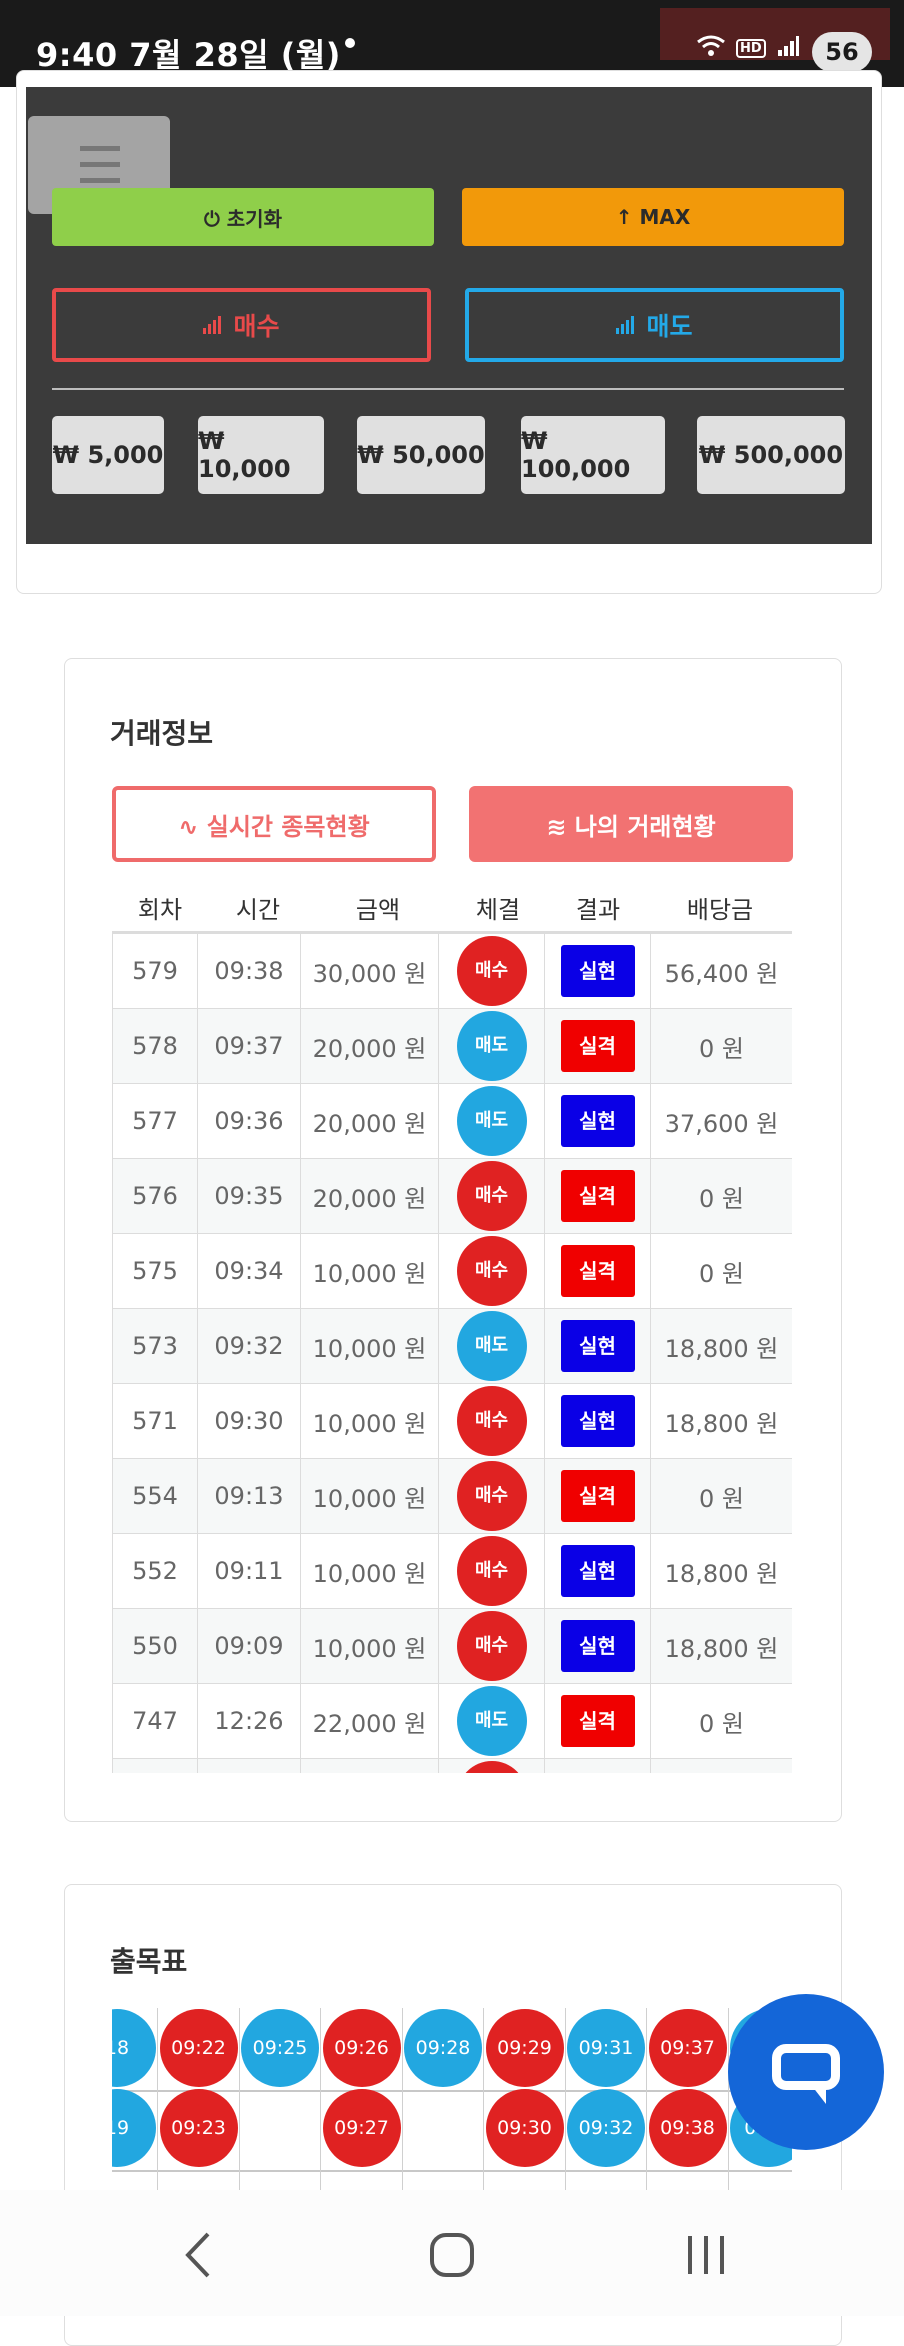 The width and height of the screenshot is (904, 2346). What do you see at coordinates (597, 1765) in the screenshot?
I see `cell-result` at bounding box center [597, 1765].